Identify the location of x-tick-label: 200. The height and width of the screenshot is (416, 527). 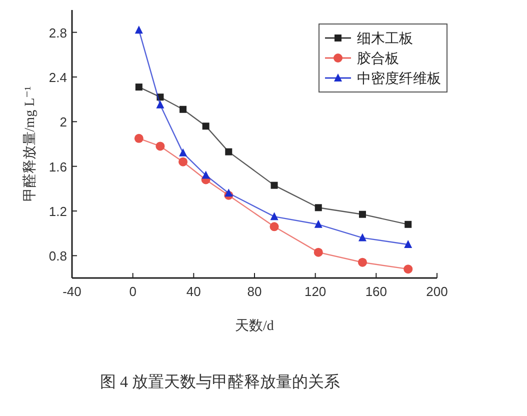
(437, 291).